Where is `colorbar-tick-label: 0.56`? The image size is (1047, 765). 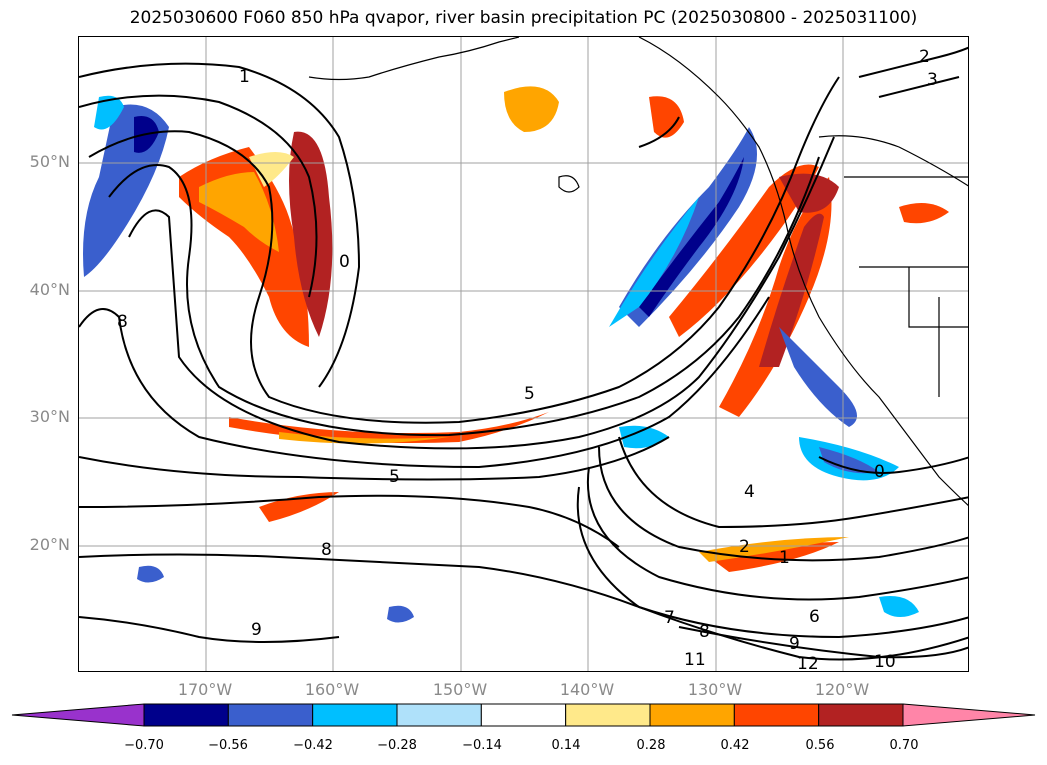
colorbar-tick-label: 0.56 is located at coordinates (820, 745).